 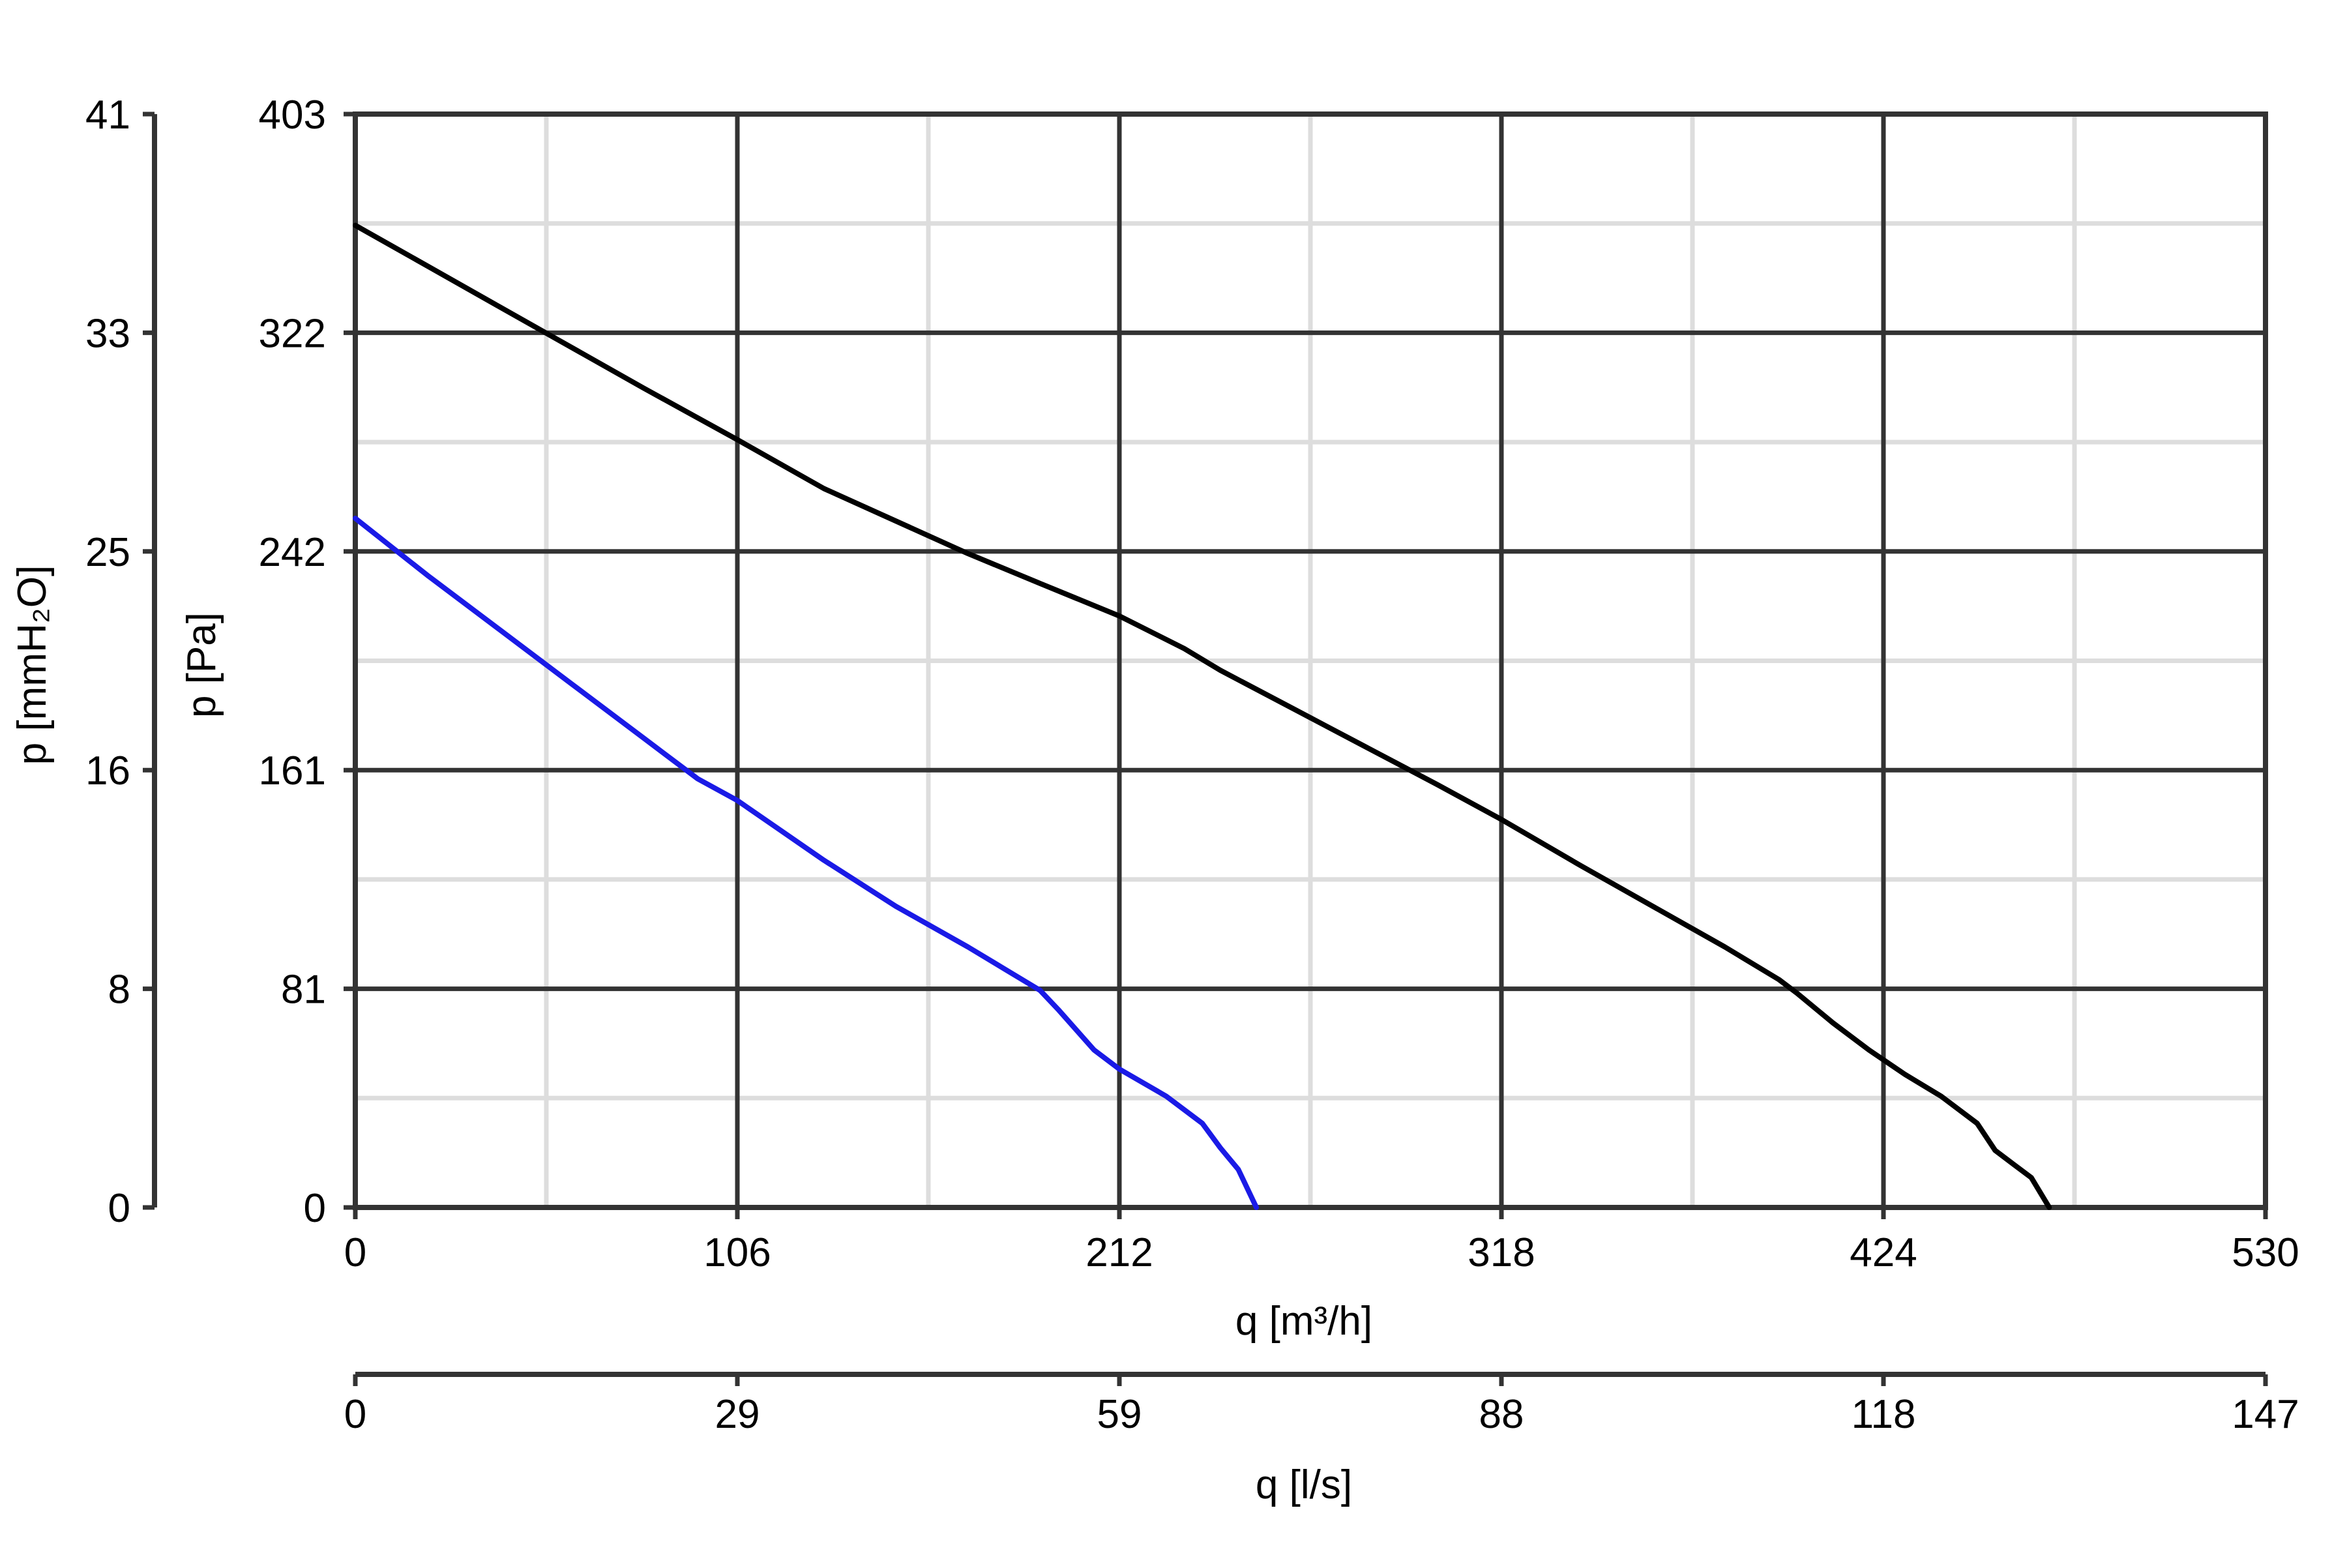 I want to click on y-tick-label: 161, so click(x=292, y=771).